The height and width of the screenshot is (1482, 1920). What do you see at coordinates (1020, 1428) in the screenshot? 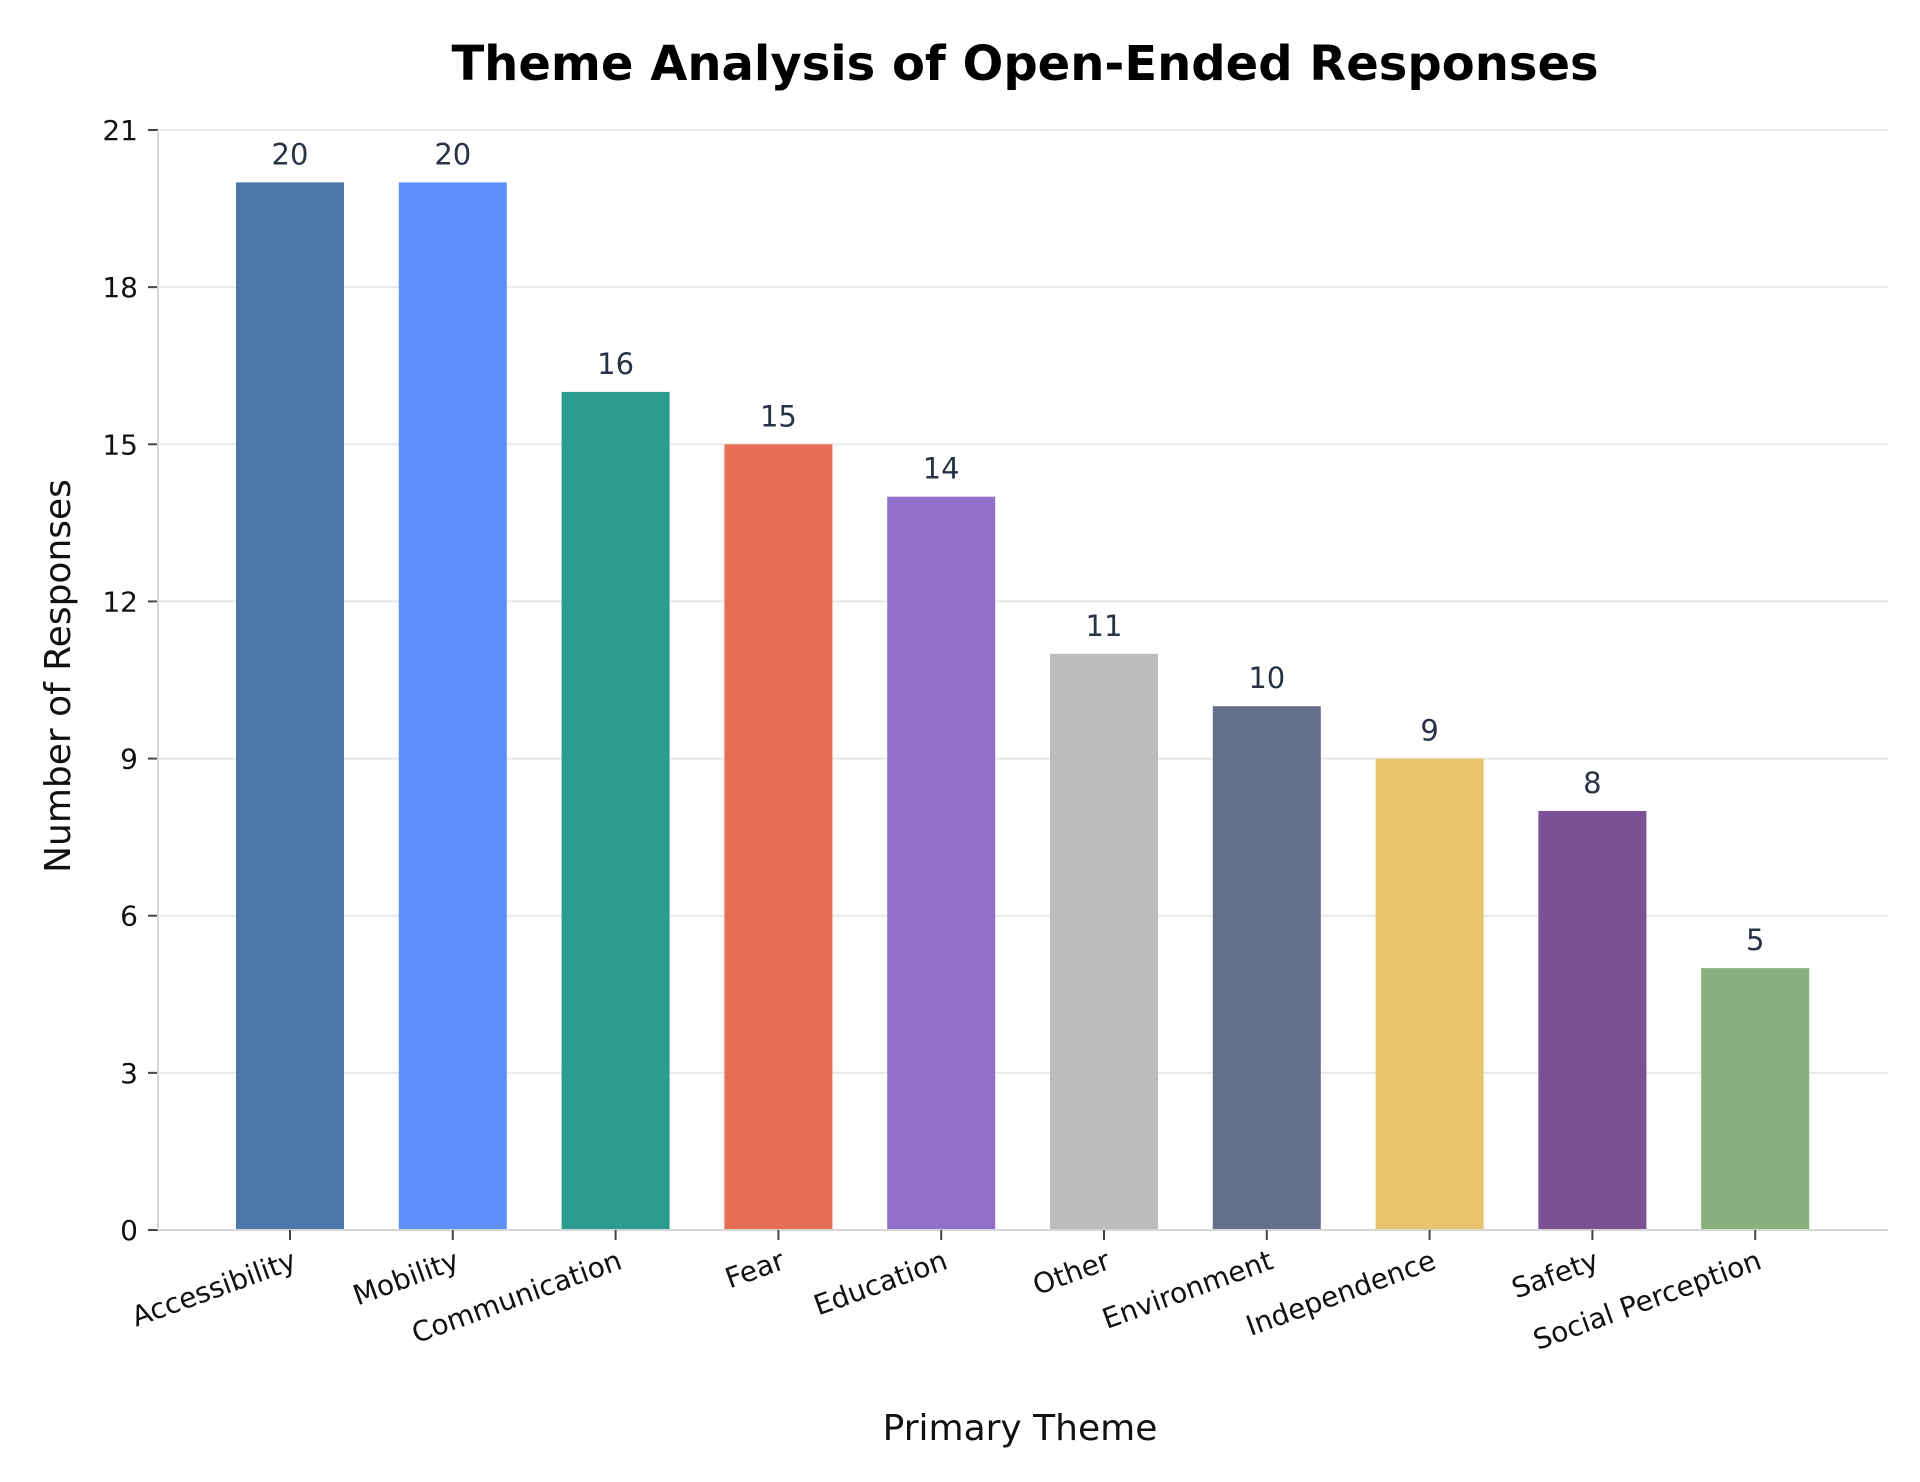
I see `x-axis-title: Primary Theme` at bounding box center [1020, 1428].